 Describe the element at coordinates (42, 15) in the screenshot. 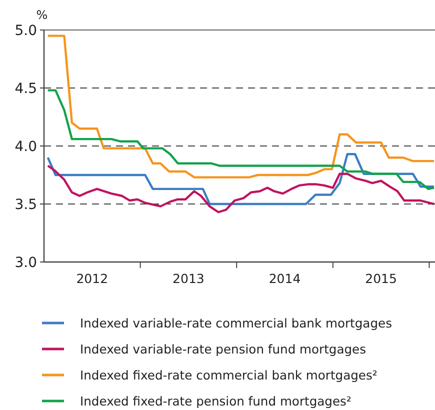

I see `y-axis-title: %` at that location.